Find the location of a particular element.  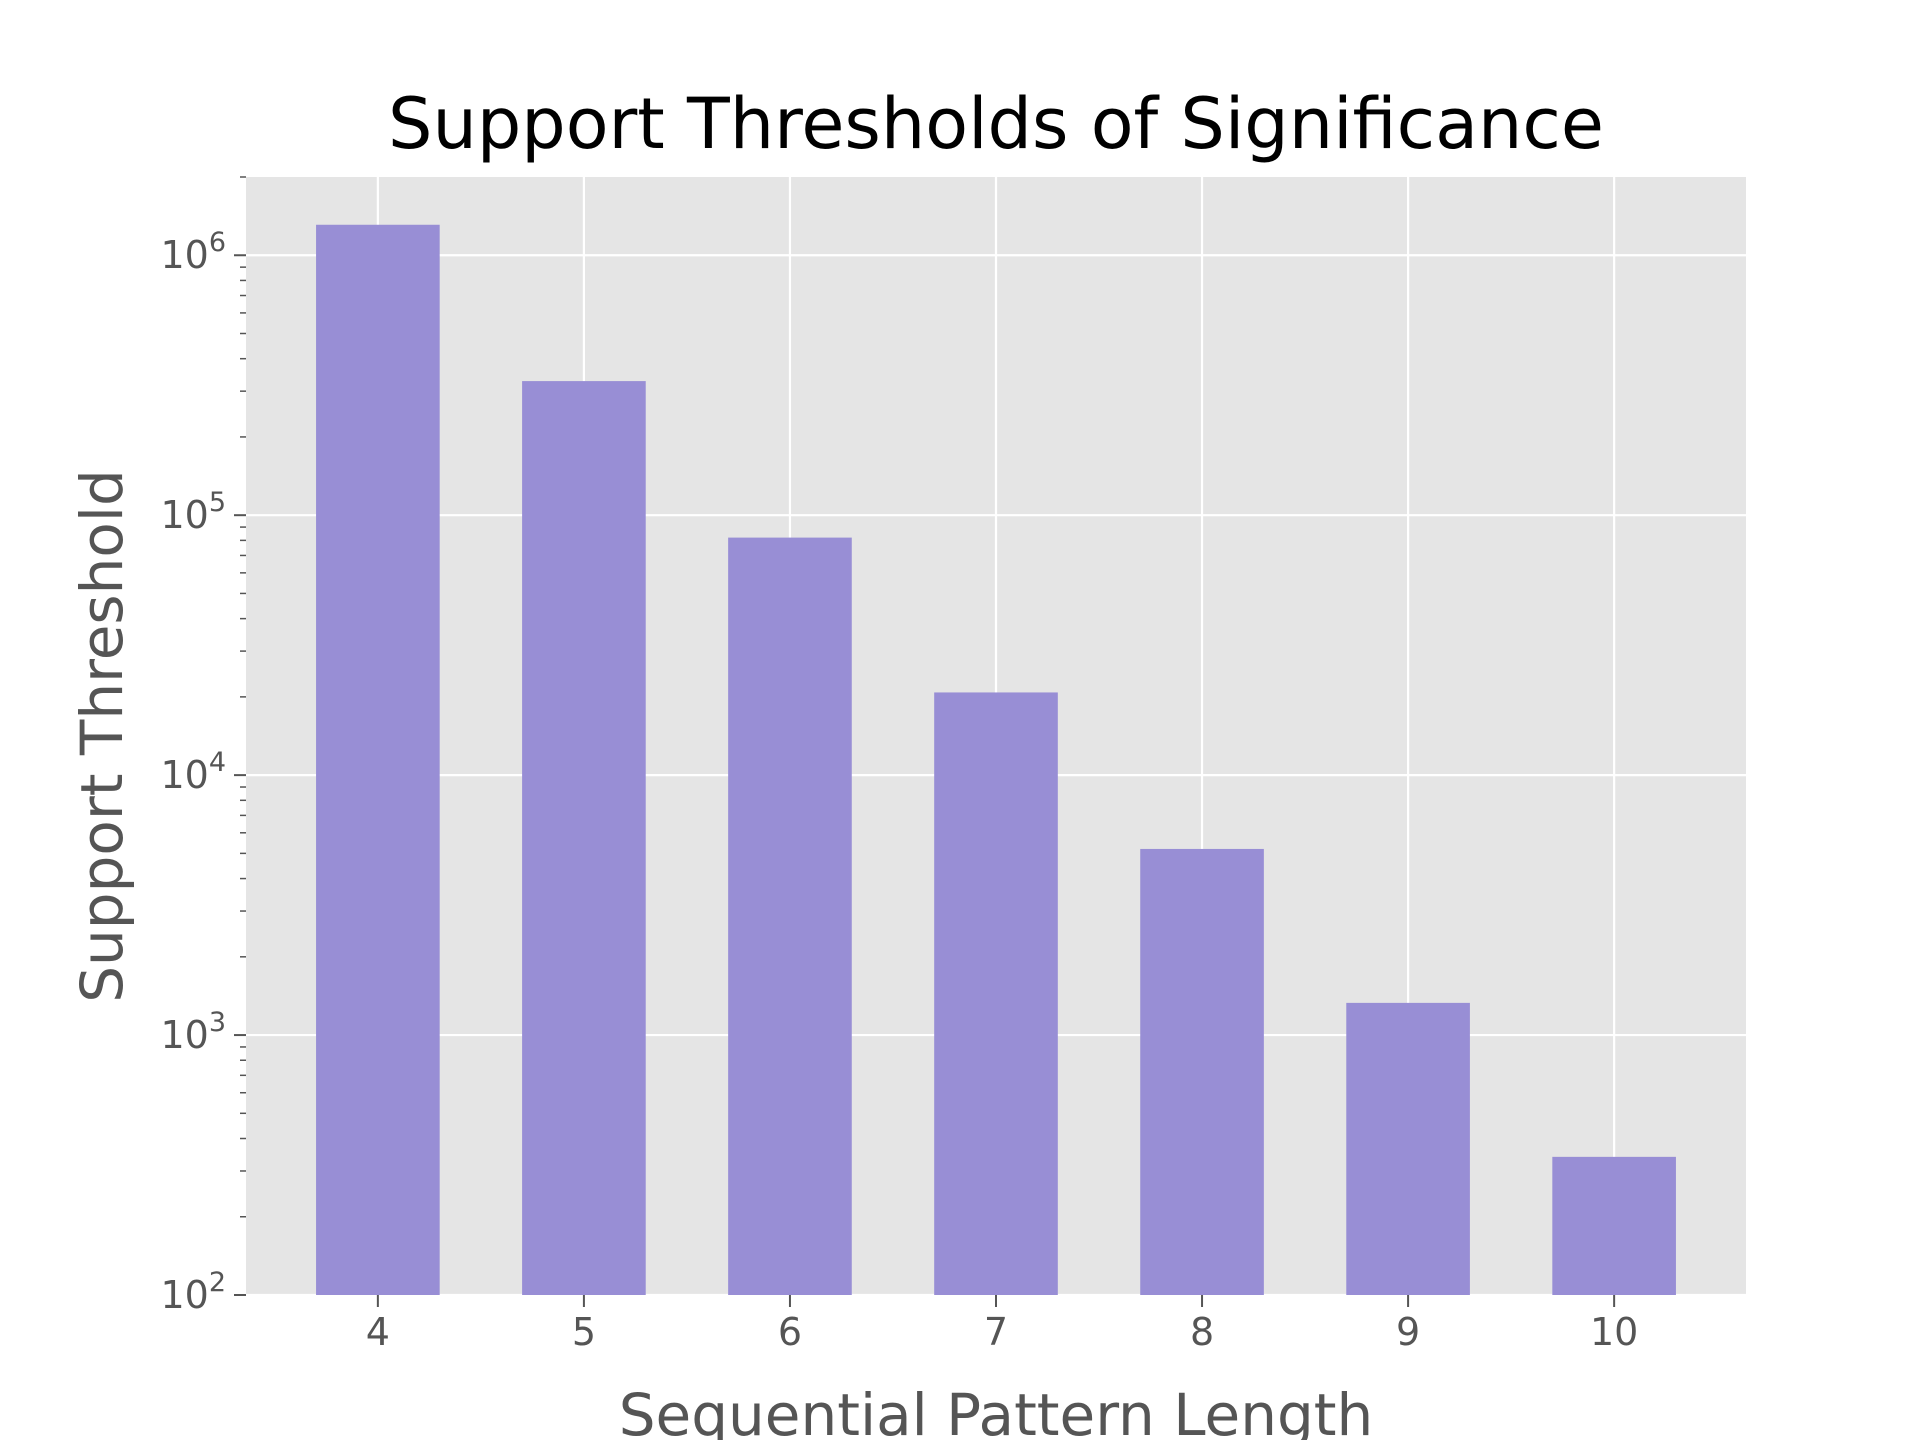

y-tick-exponent: 2 is located at coordinates (217, 1282).